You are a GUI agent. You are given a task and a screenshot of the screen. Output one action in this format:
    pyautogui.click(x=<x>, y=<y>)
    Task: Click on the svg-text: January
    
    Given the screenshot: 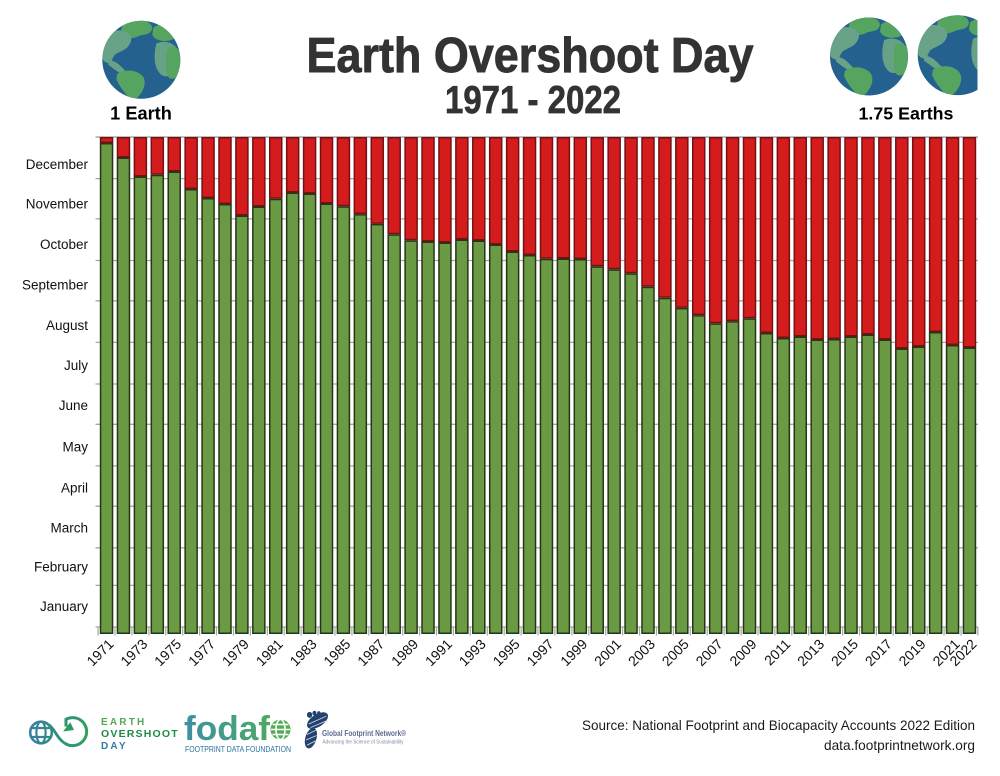 What is the action you would take?
    pyautogui.click(x=64, y=606)
    